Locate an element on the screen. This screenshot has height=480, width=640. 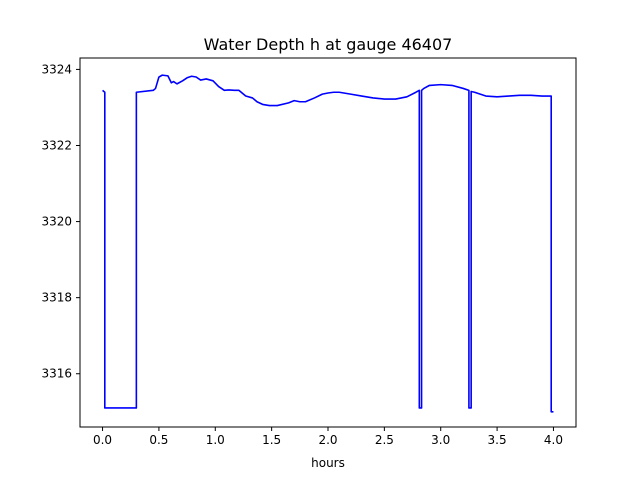
y-tick-label: 3324 is located at coordinates (56, 69).